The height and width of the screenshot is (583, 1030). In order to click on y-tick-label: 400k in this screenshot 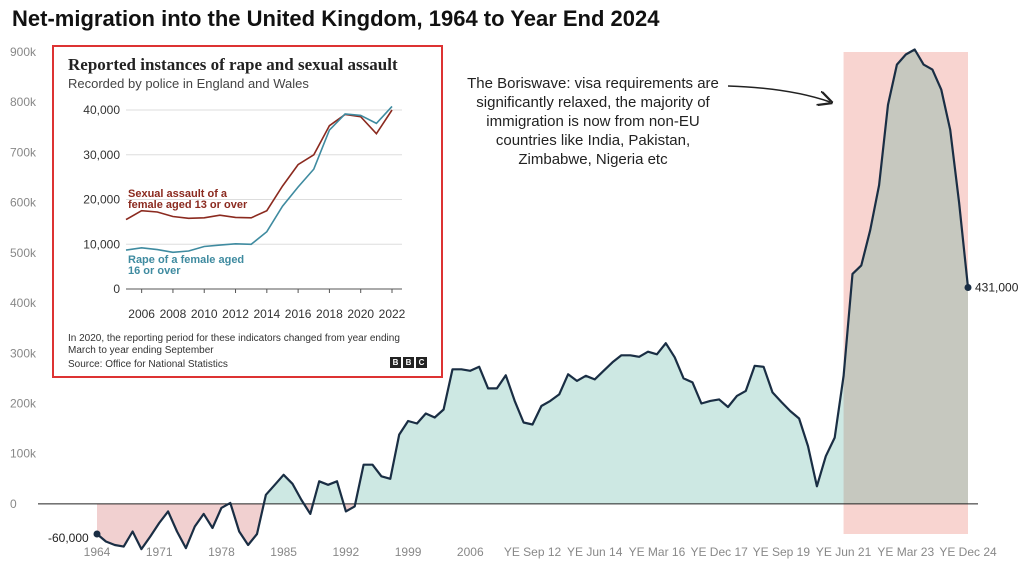, I will do `click(23, 303)`.